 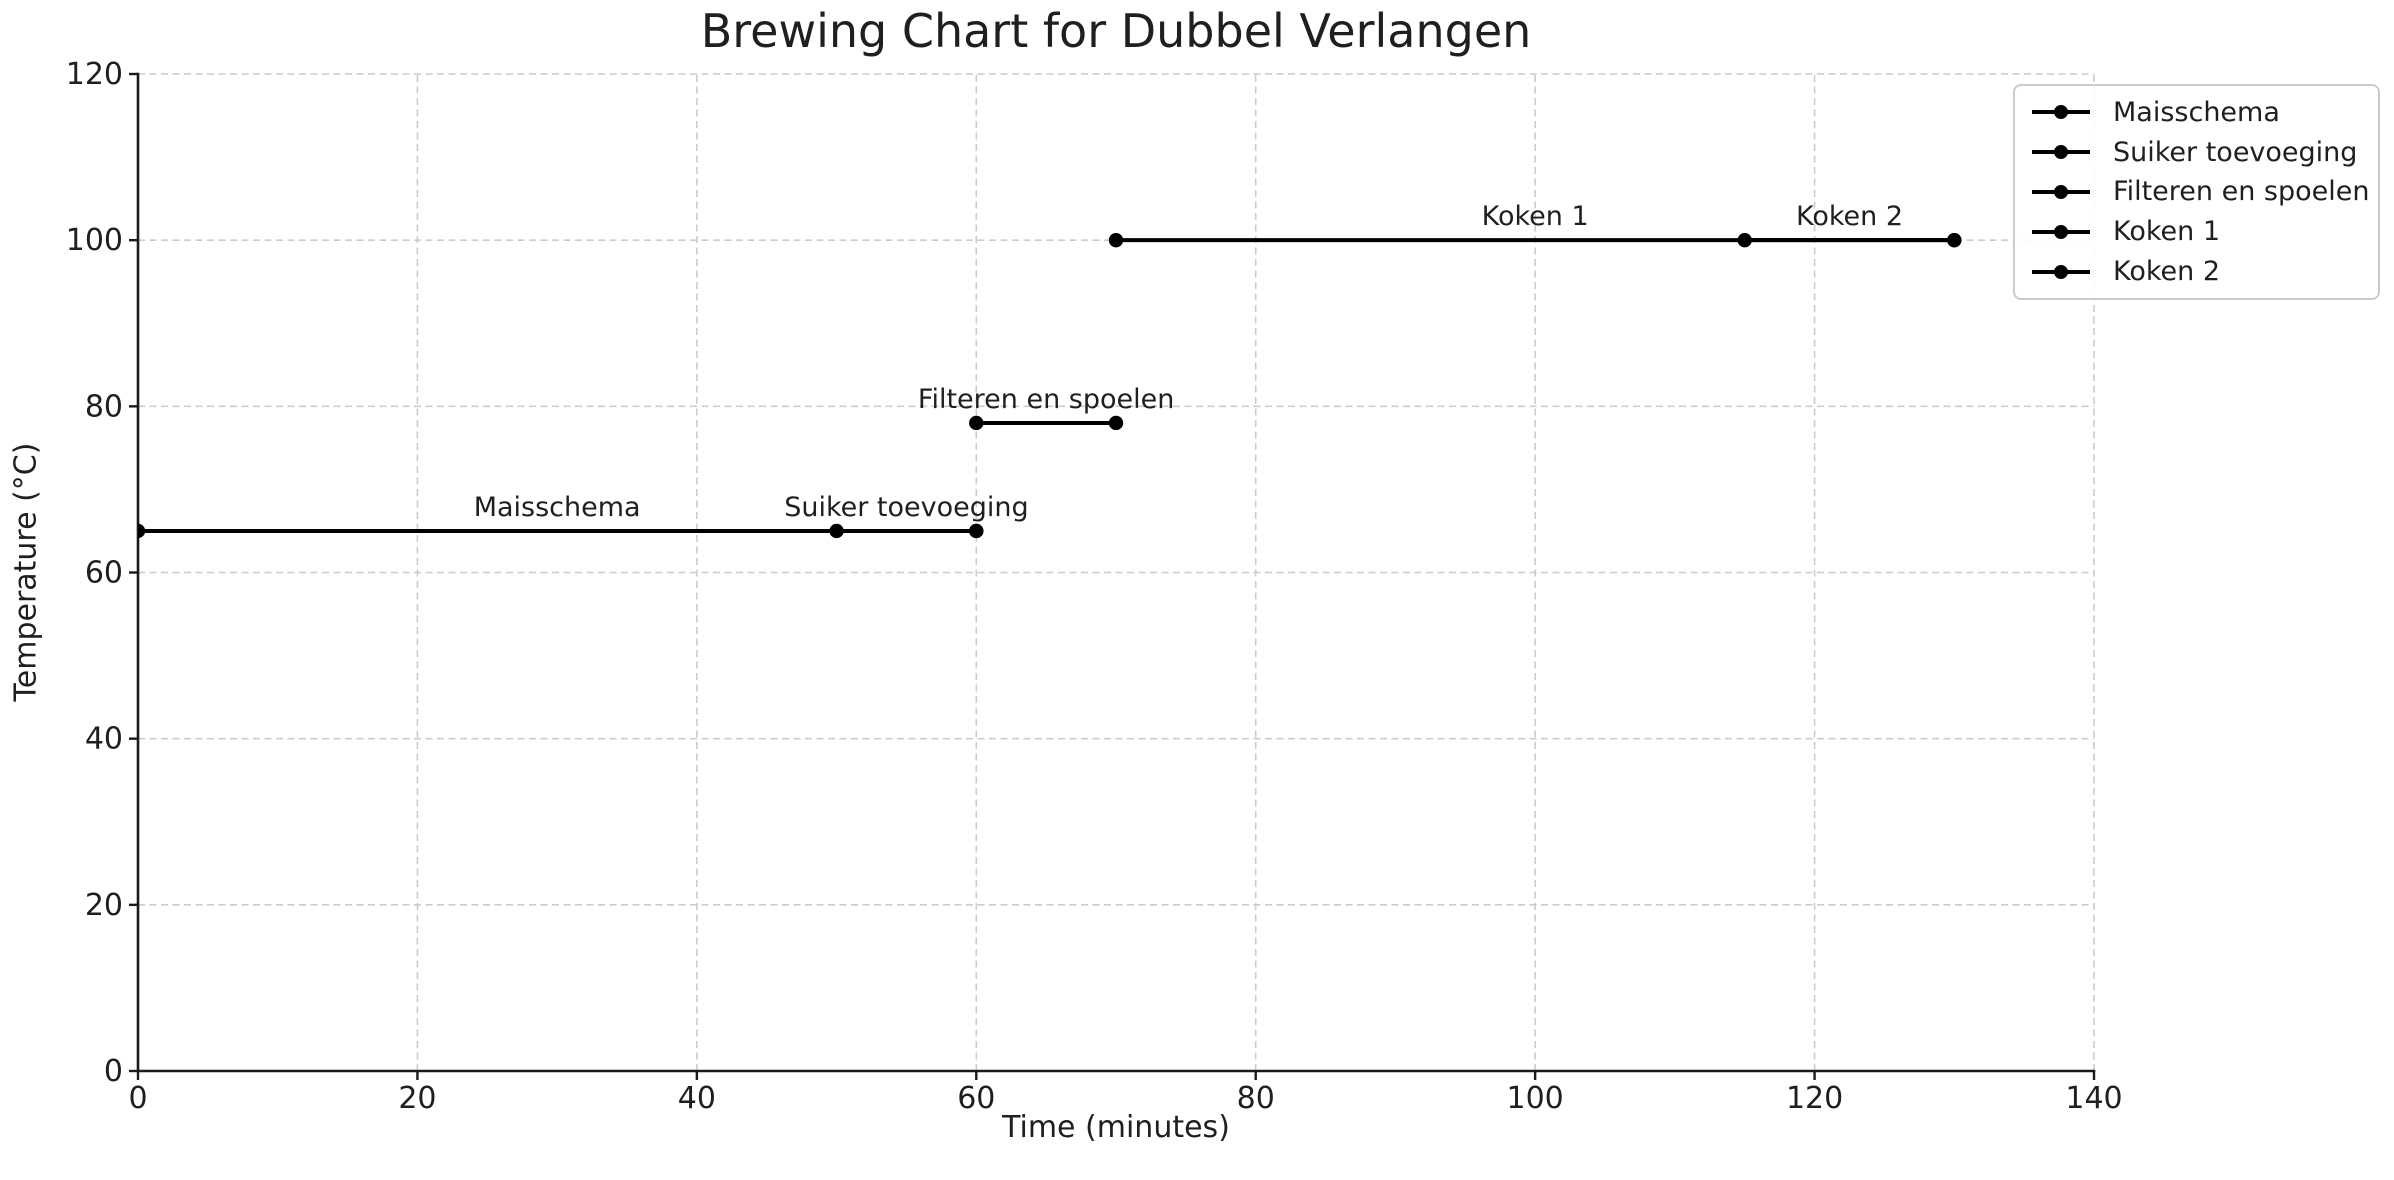 What do you see at coordinates (94, 74) in the screenshot?
I see `y-tick-label: 120` at bounding box center [94, 74].